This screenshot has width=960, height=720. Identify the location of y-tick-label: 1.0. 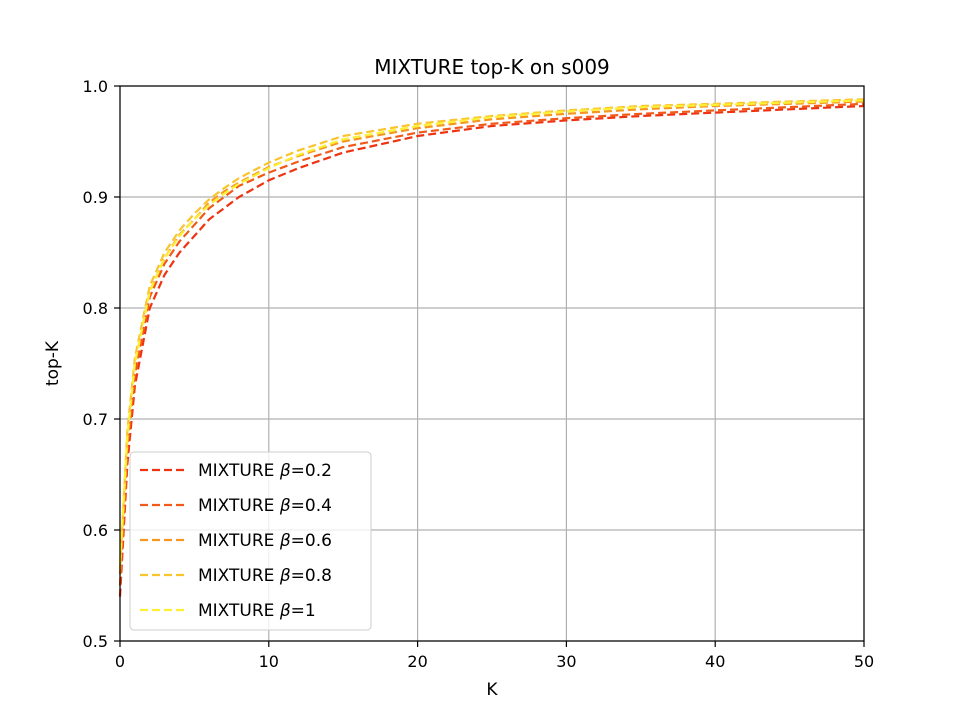
(95, 86).